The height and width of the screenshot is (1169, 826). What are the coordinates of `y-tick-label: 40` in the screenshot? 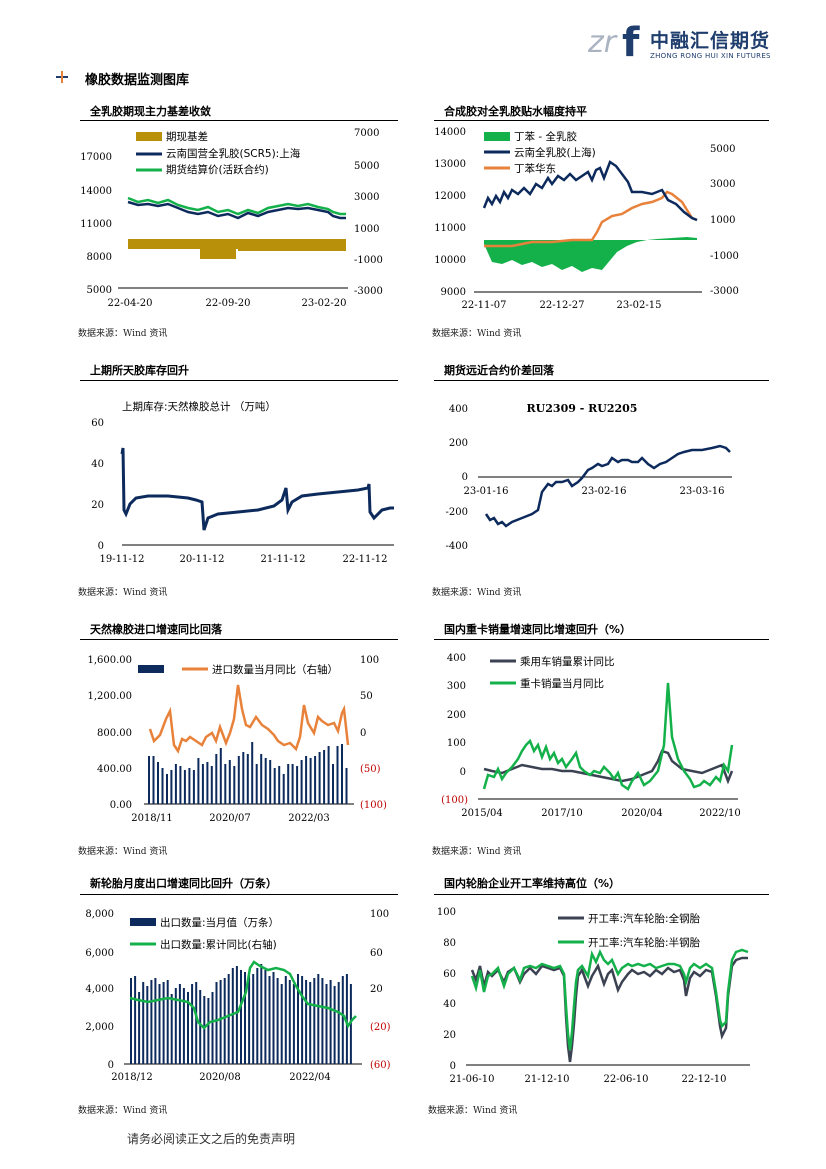 It's located at (449, 1004).